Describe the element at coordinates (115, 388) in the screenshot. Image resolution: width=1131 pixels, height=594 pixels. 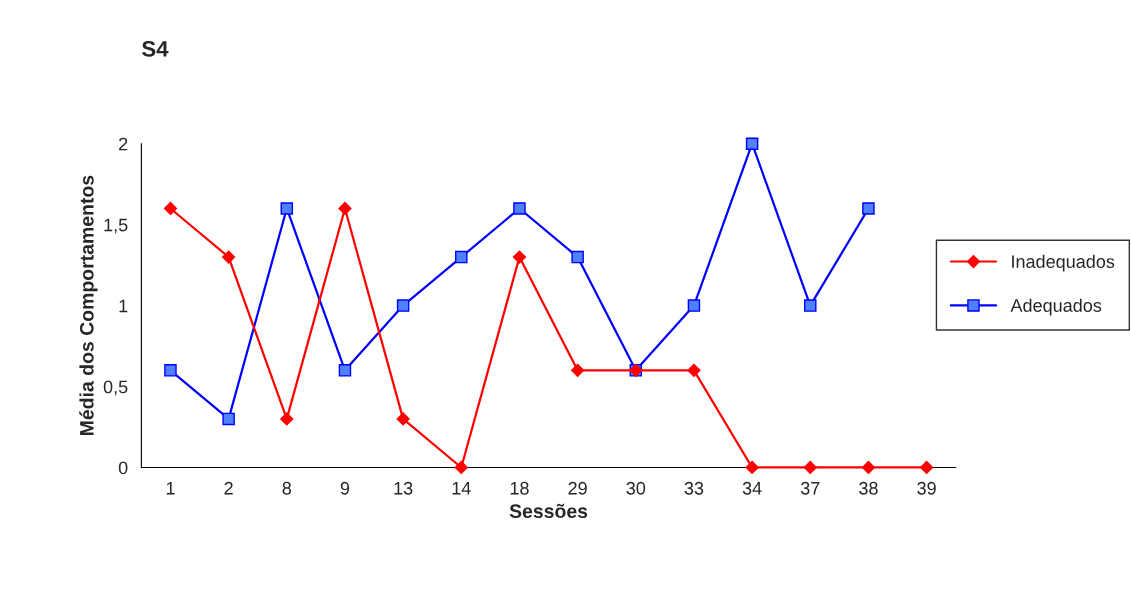
I see `y-tick-label: 0,5` at that location.